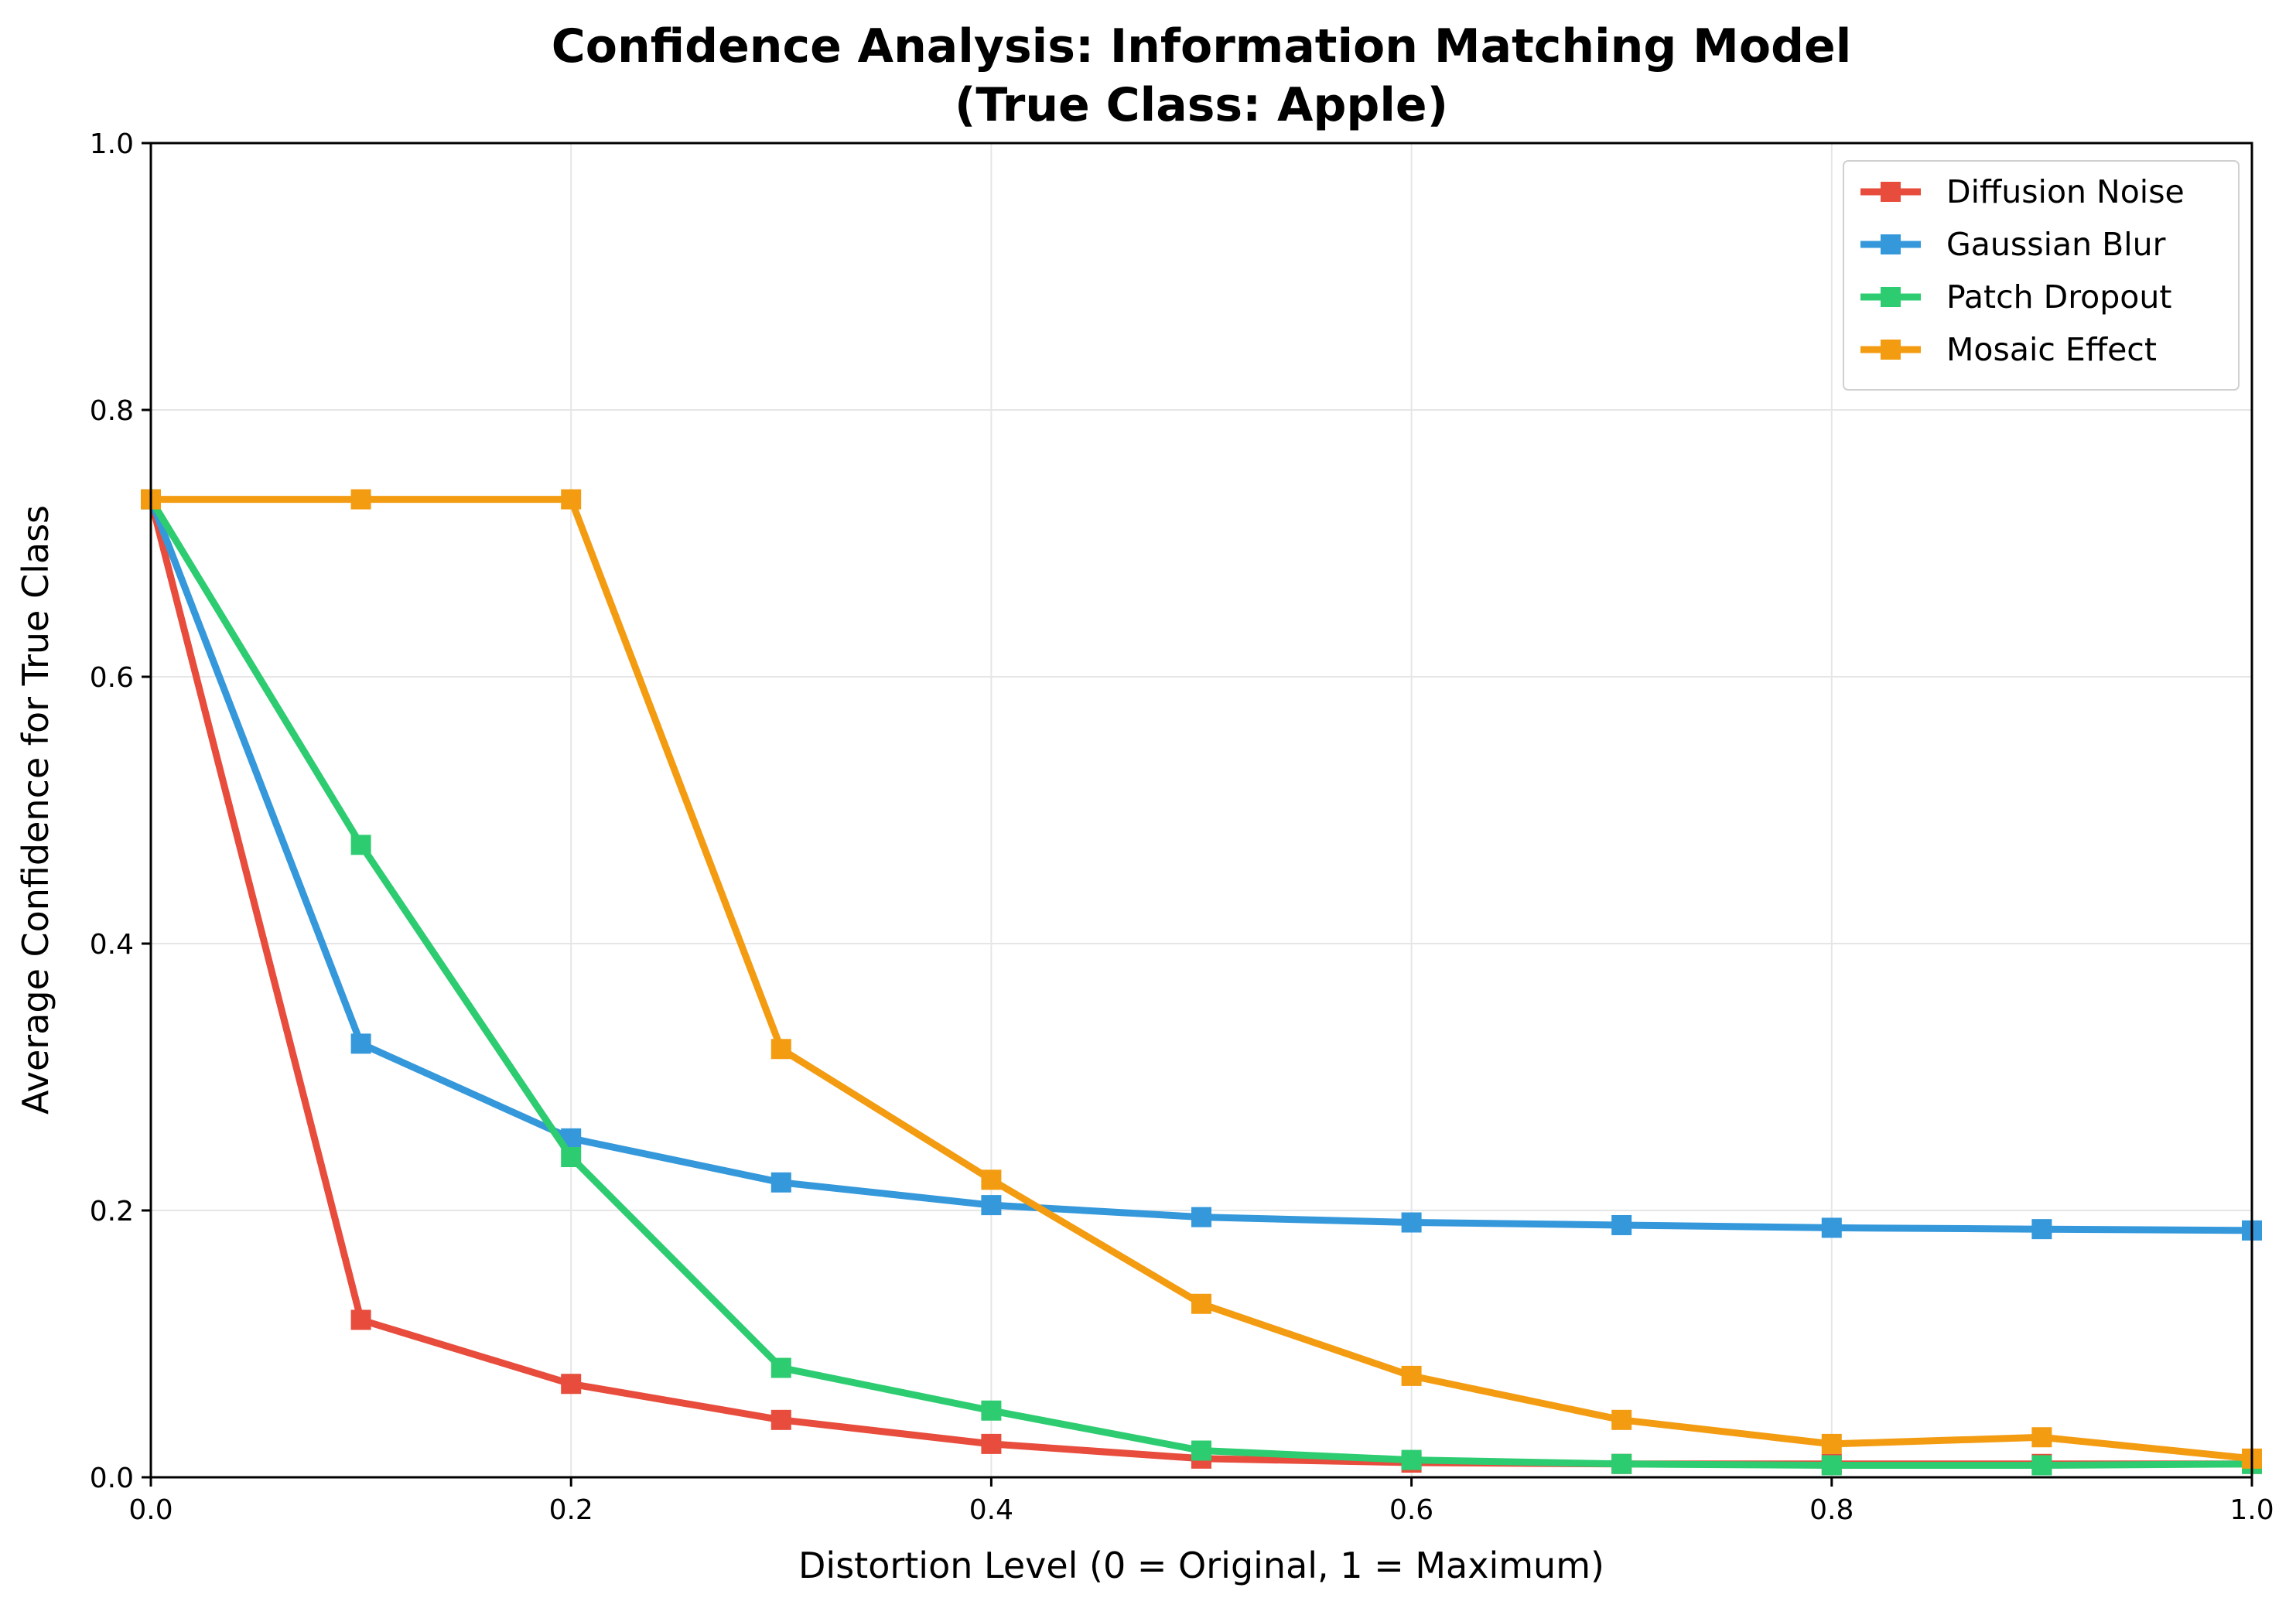 The image size is (2296, 1608). Describe the element at coordinates (112, 1212) in the screenshot. I see `y-tick-label: 0.2` at that location.